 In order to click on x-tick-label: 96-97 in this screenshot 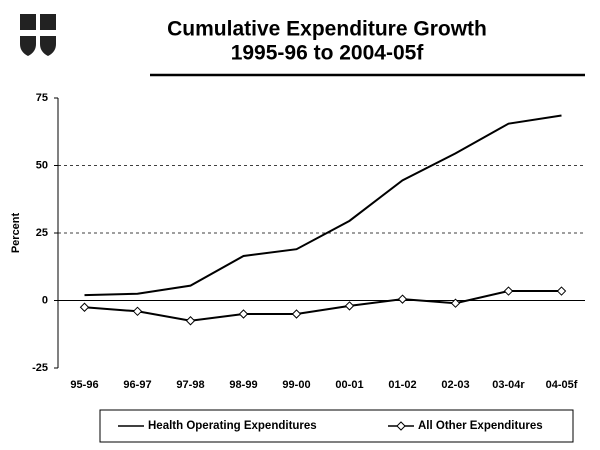, I will do `click(137, 385)`.